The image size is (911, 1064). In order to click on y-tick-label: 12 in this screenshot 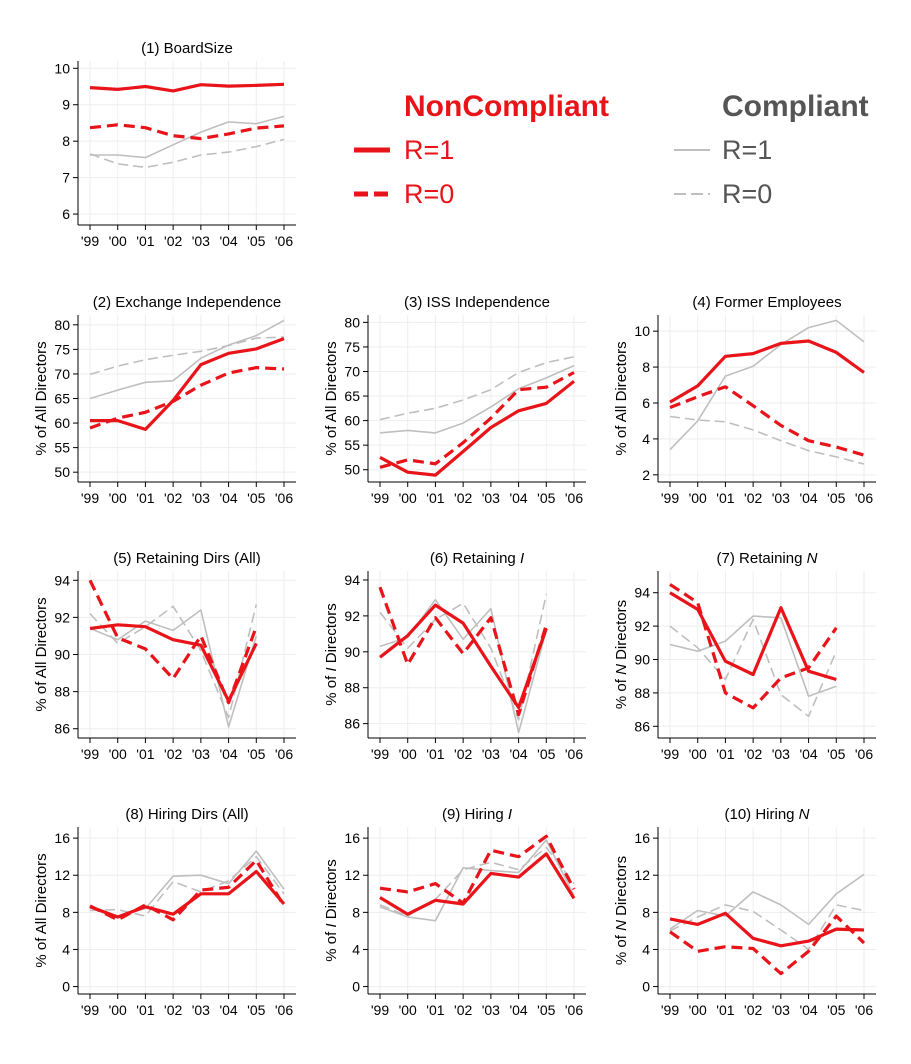, I will do `click(352, 875)`.